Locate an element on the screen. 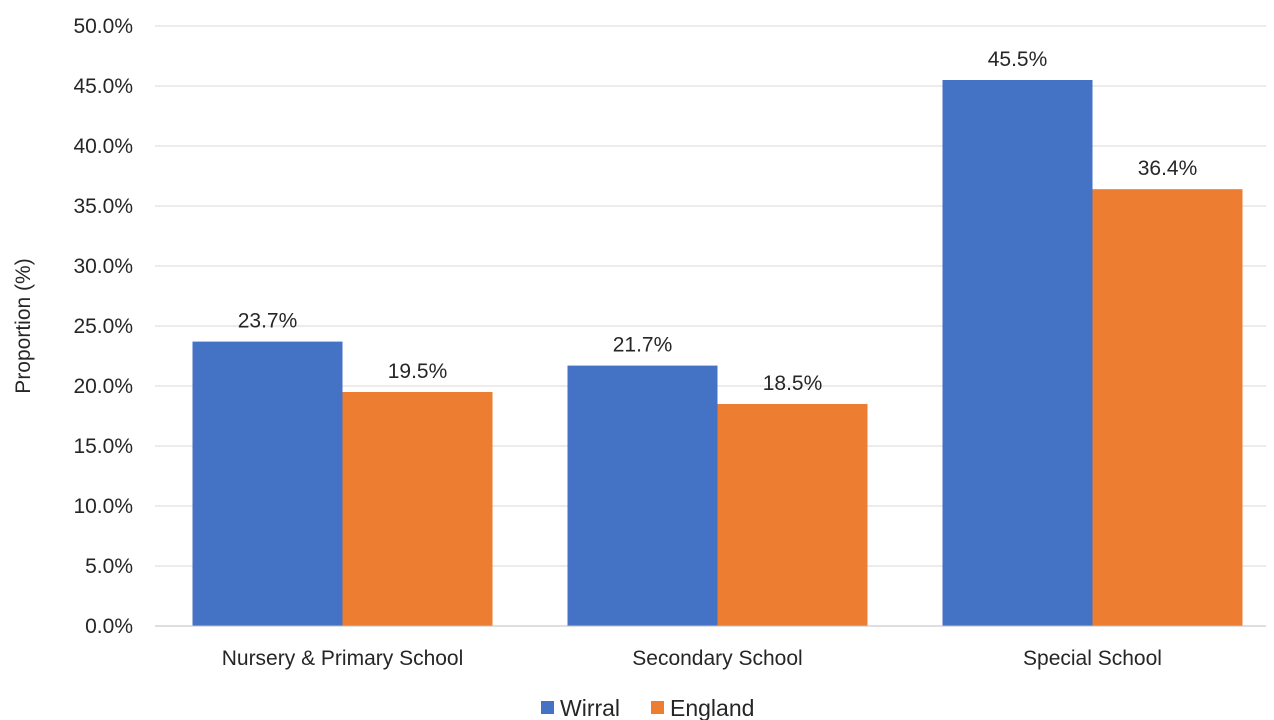  y-tick-label: 5.0% is located at coordinates (109, 566).